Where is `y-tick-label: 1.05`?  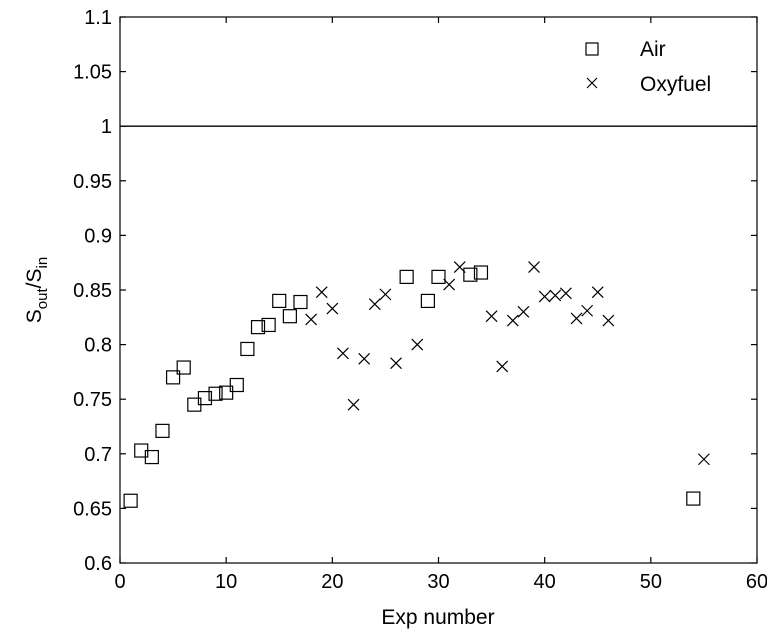
y-tick-label: 1.05 is located at coordinates (92, 73).